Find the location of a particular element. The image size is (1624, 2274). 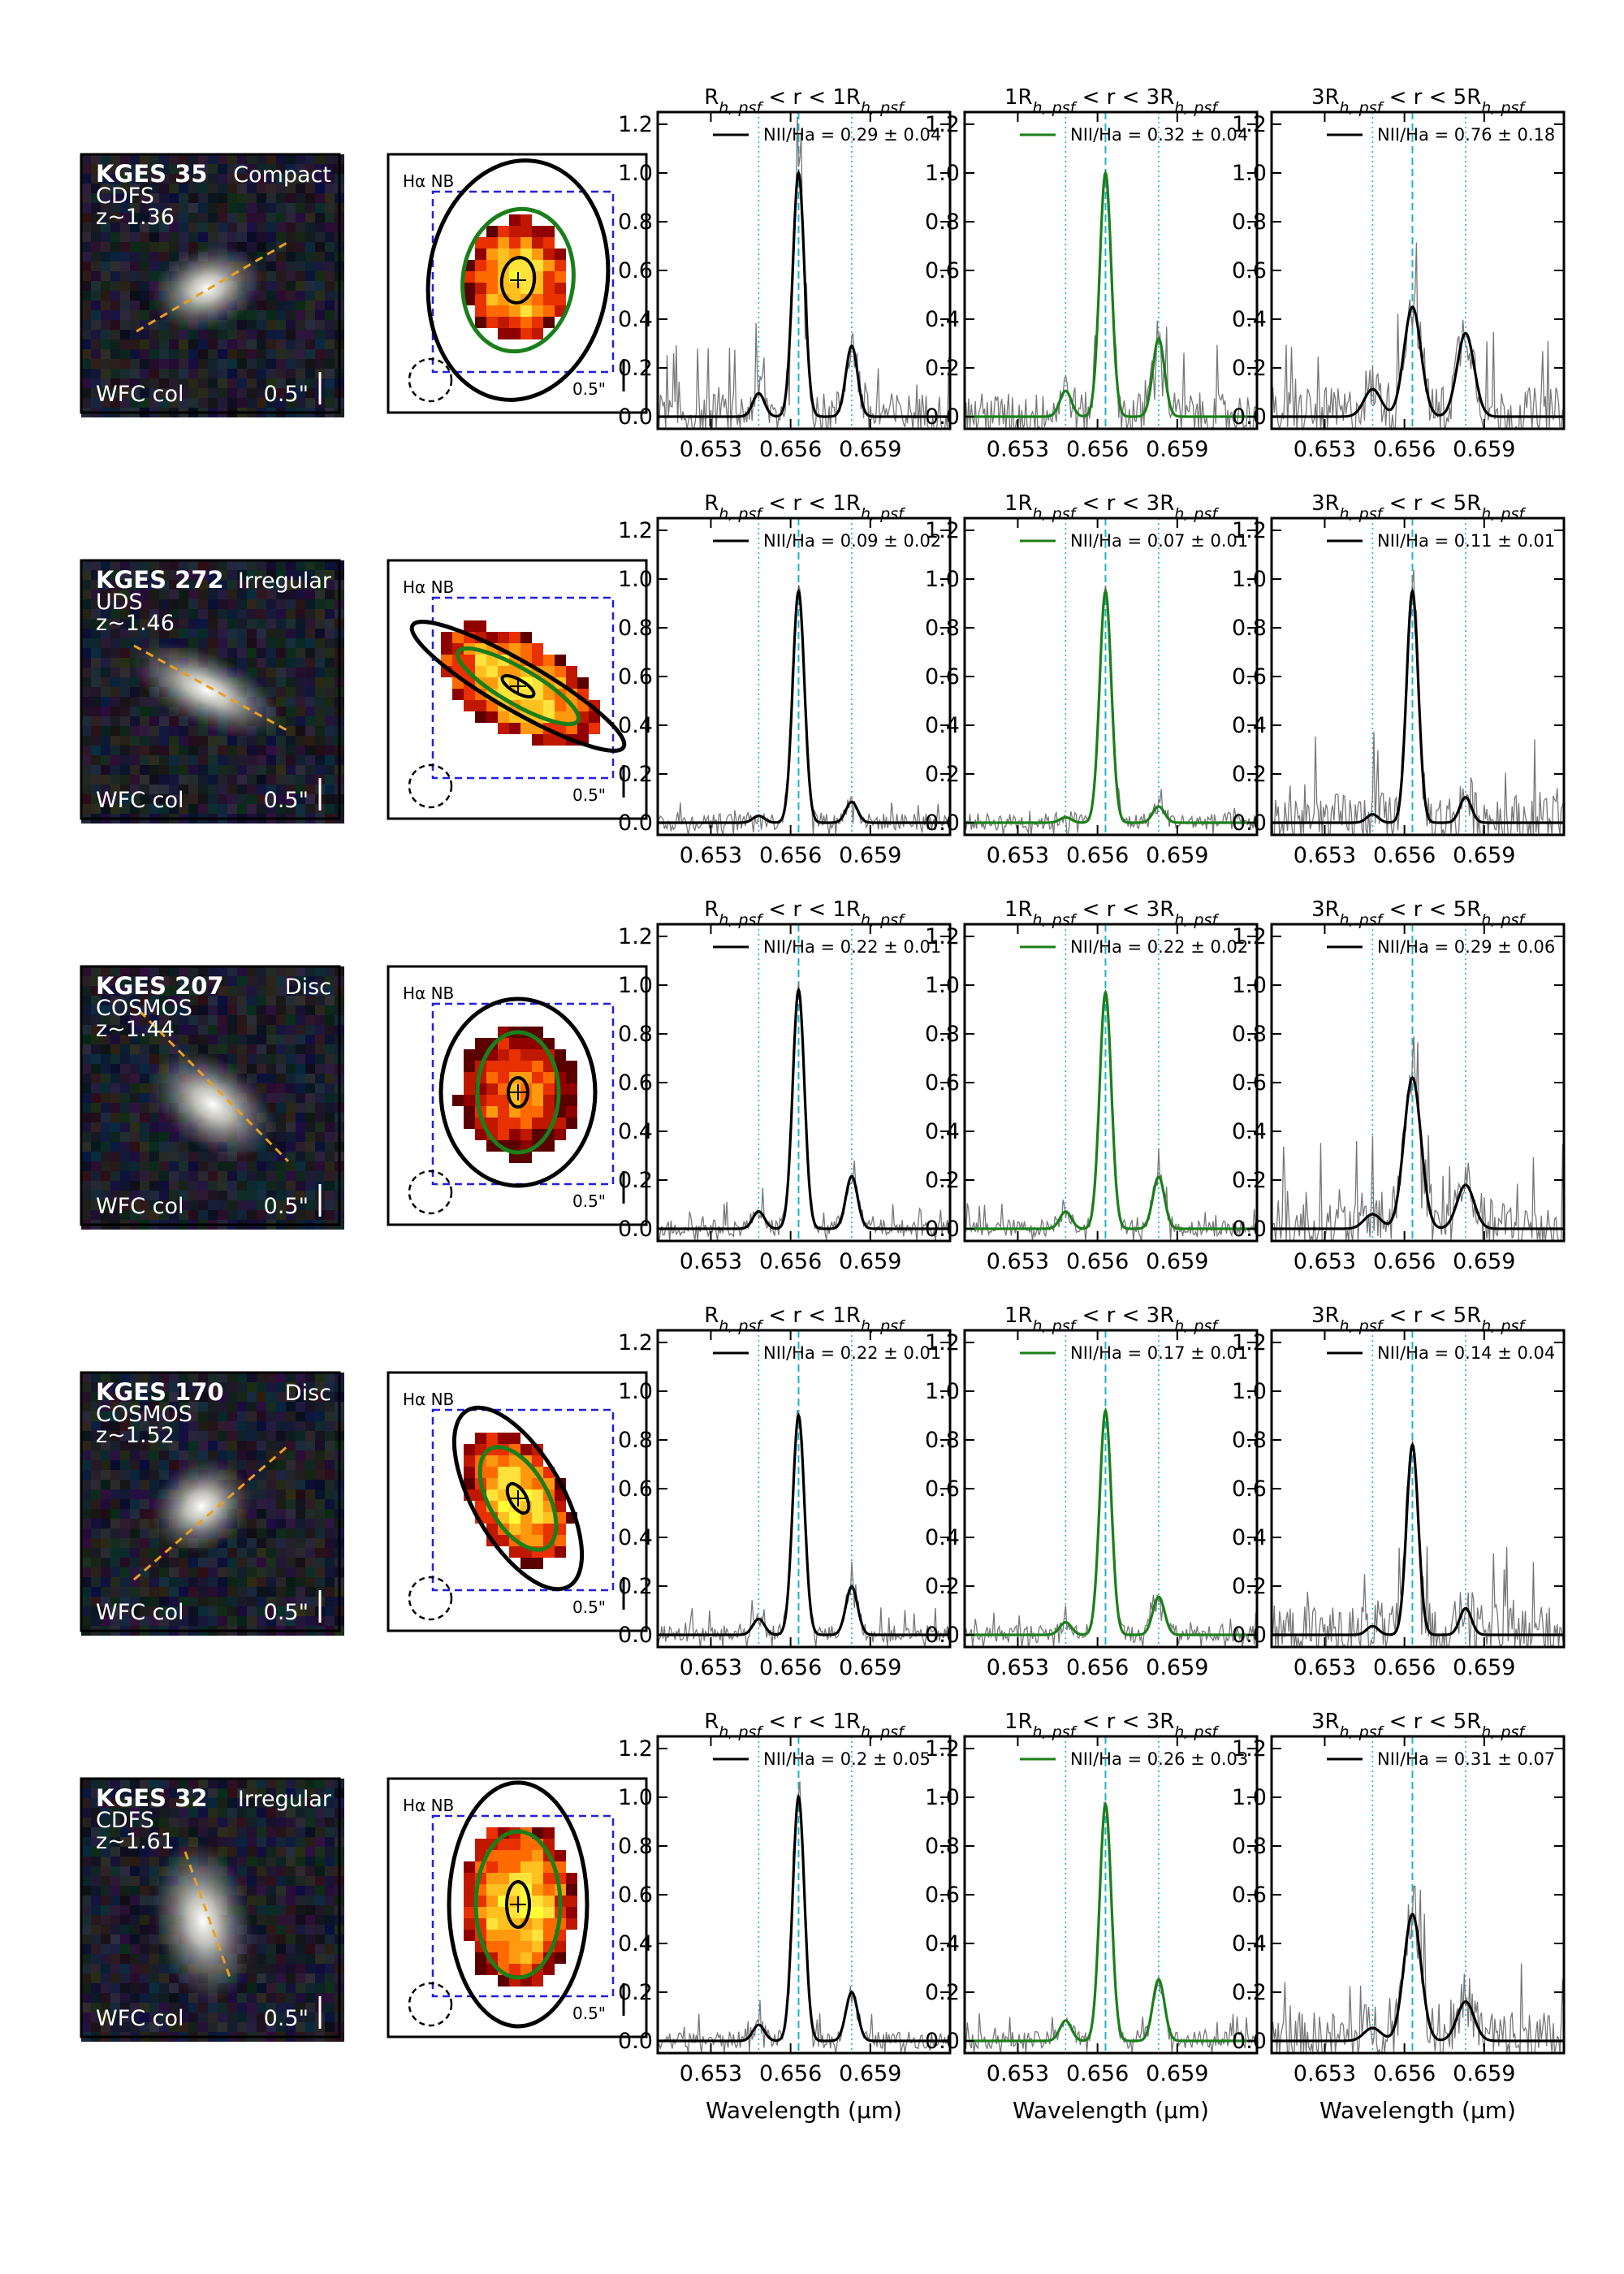

galaxy-name: KGES 32 is located at coordinates (152, 1798).